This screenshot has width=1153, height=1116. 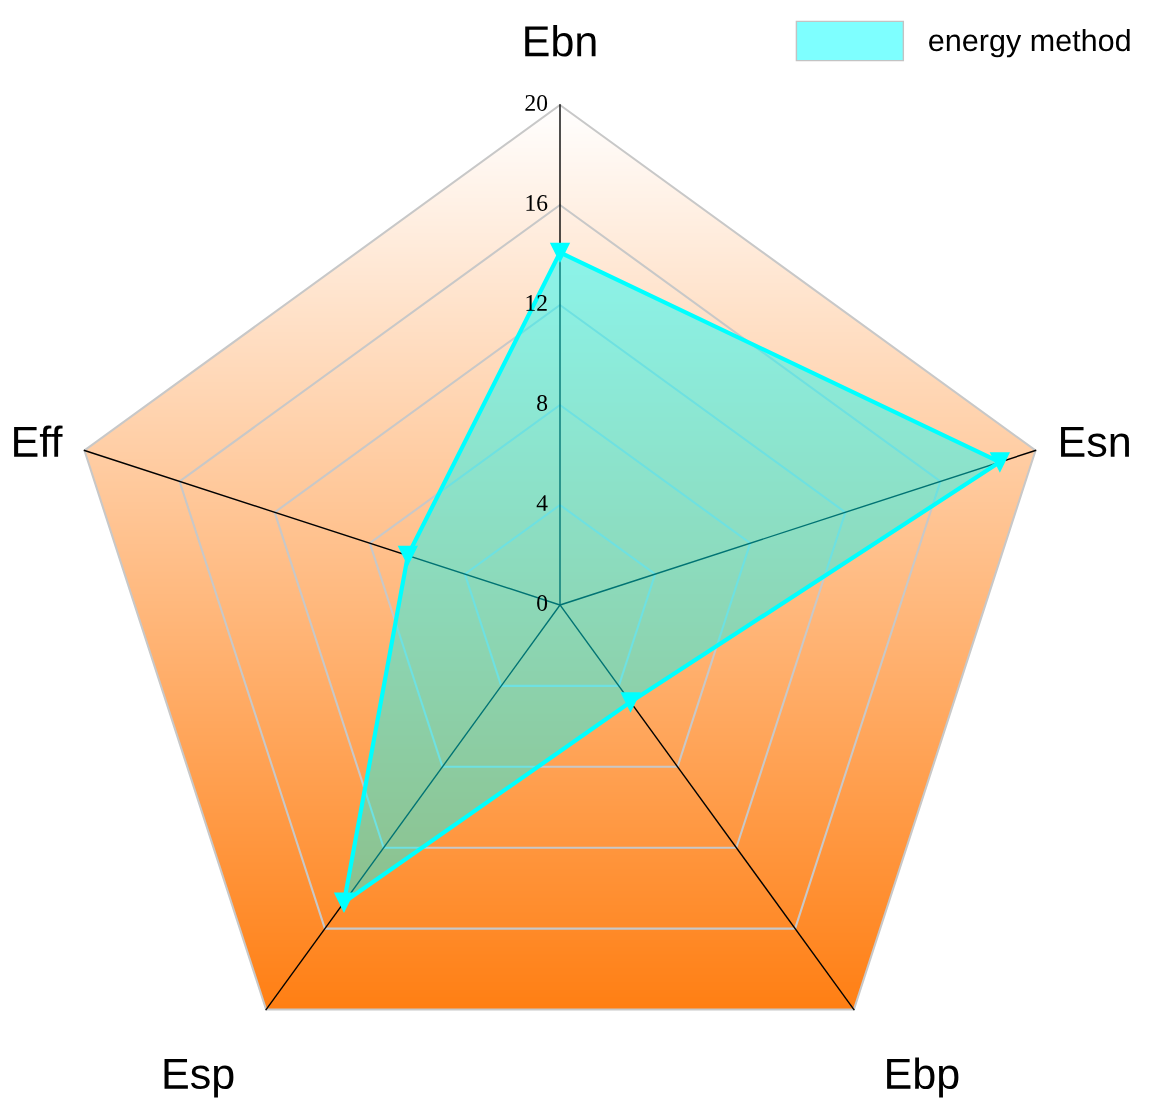 What do you see at coordinates (537, 203) in the screenshot?
I see `y-tick-label: 16` at bounding box center [537, 203].